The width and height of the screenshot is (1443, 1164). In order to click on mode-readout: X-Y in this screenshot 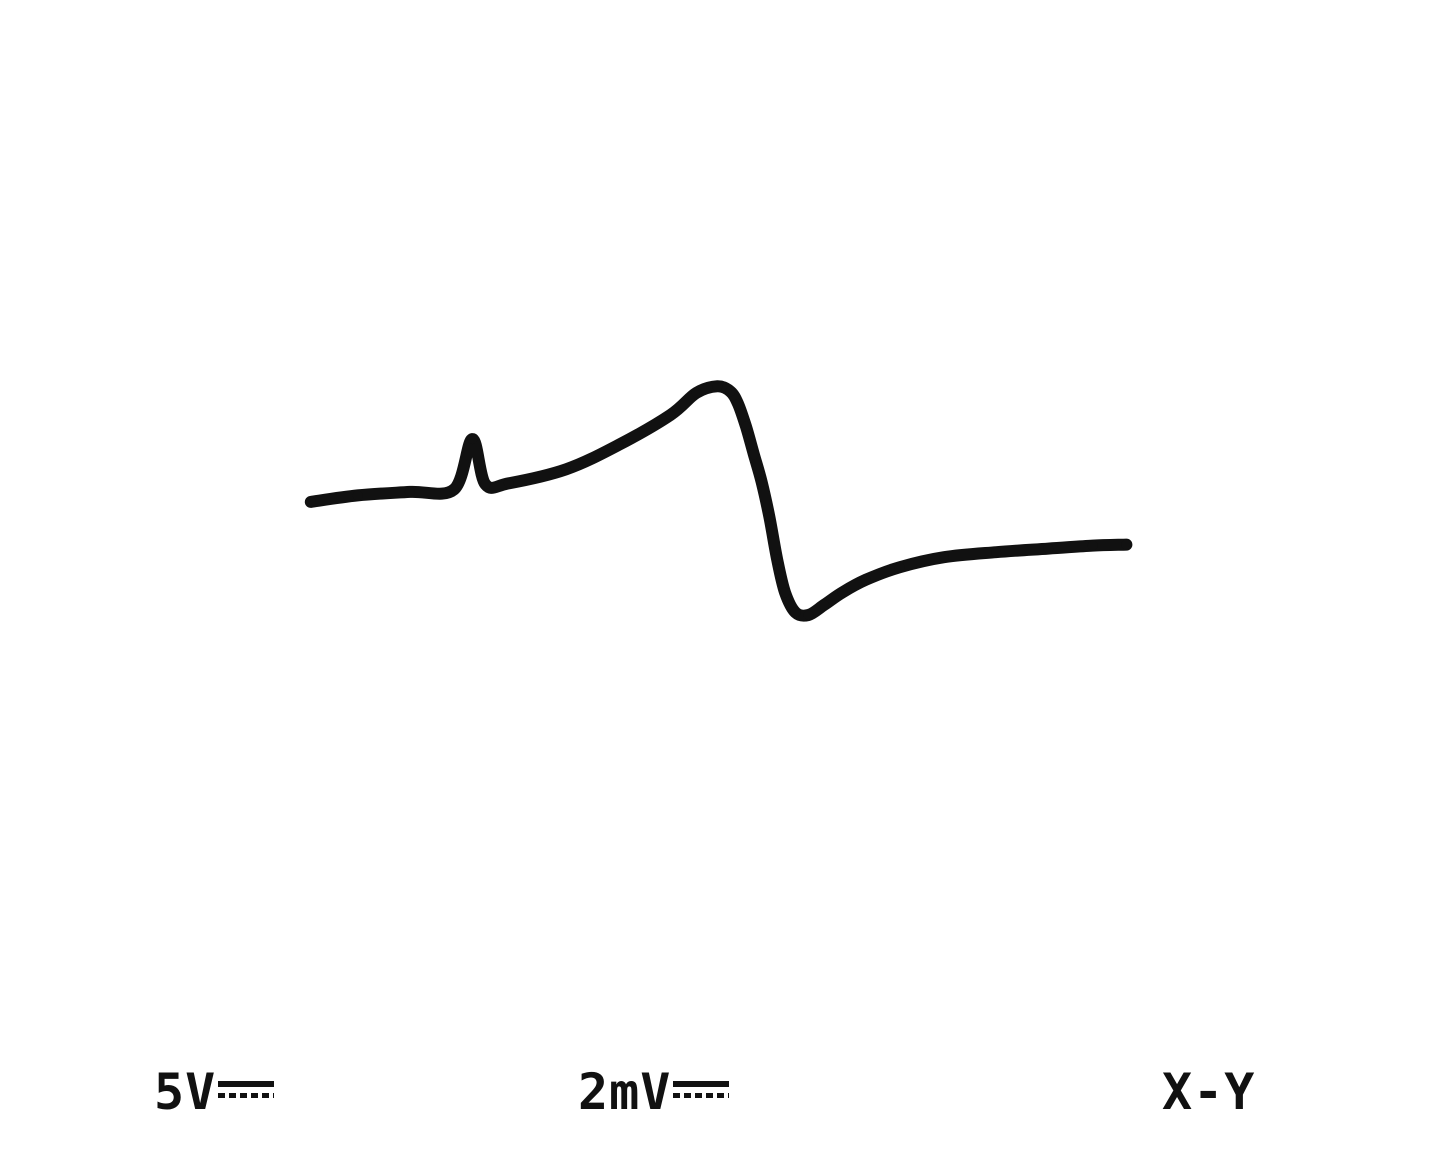, I will do `click(1208, 1092)`.